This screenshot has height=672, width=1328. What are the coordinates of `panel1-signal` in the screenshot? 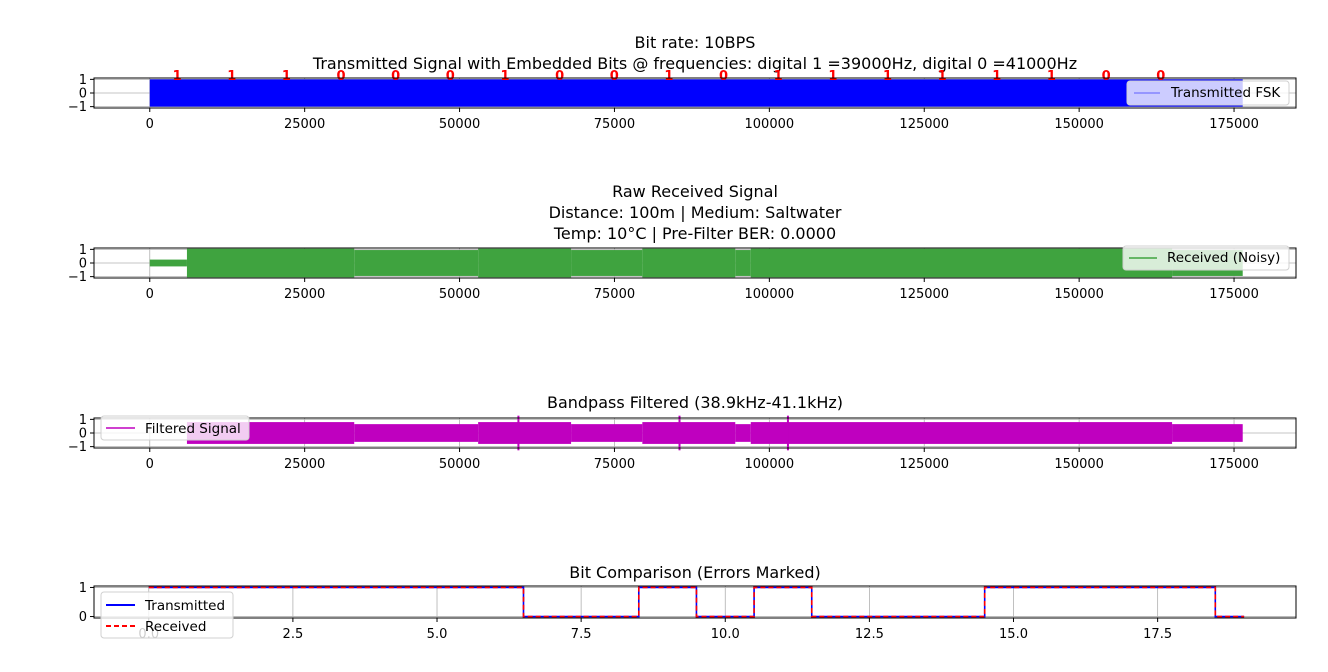 It's located at (696, 93).